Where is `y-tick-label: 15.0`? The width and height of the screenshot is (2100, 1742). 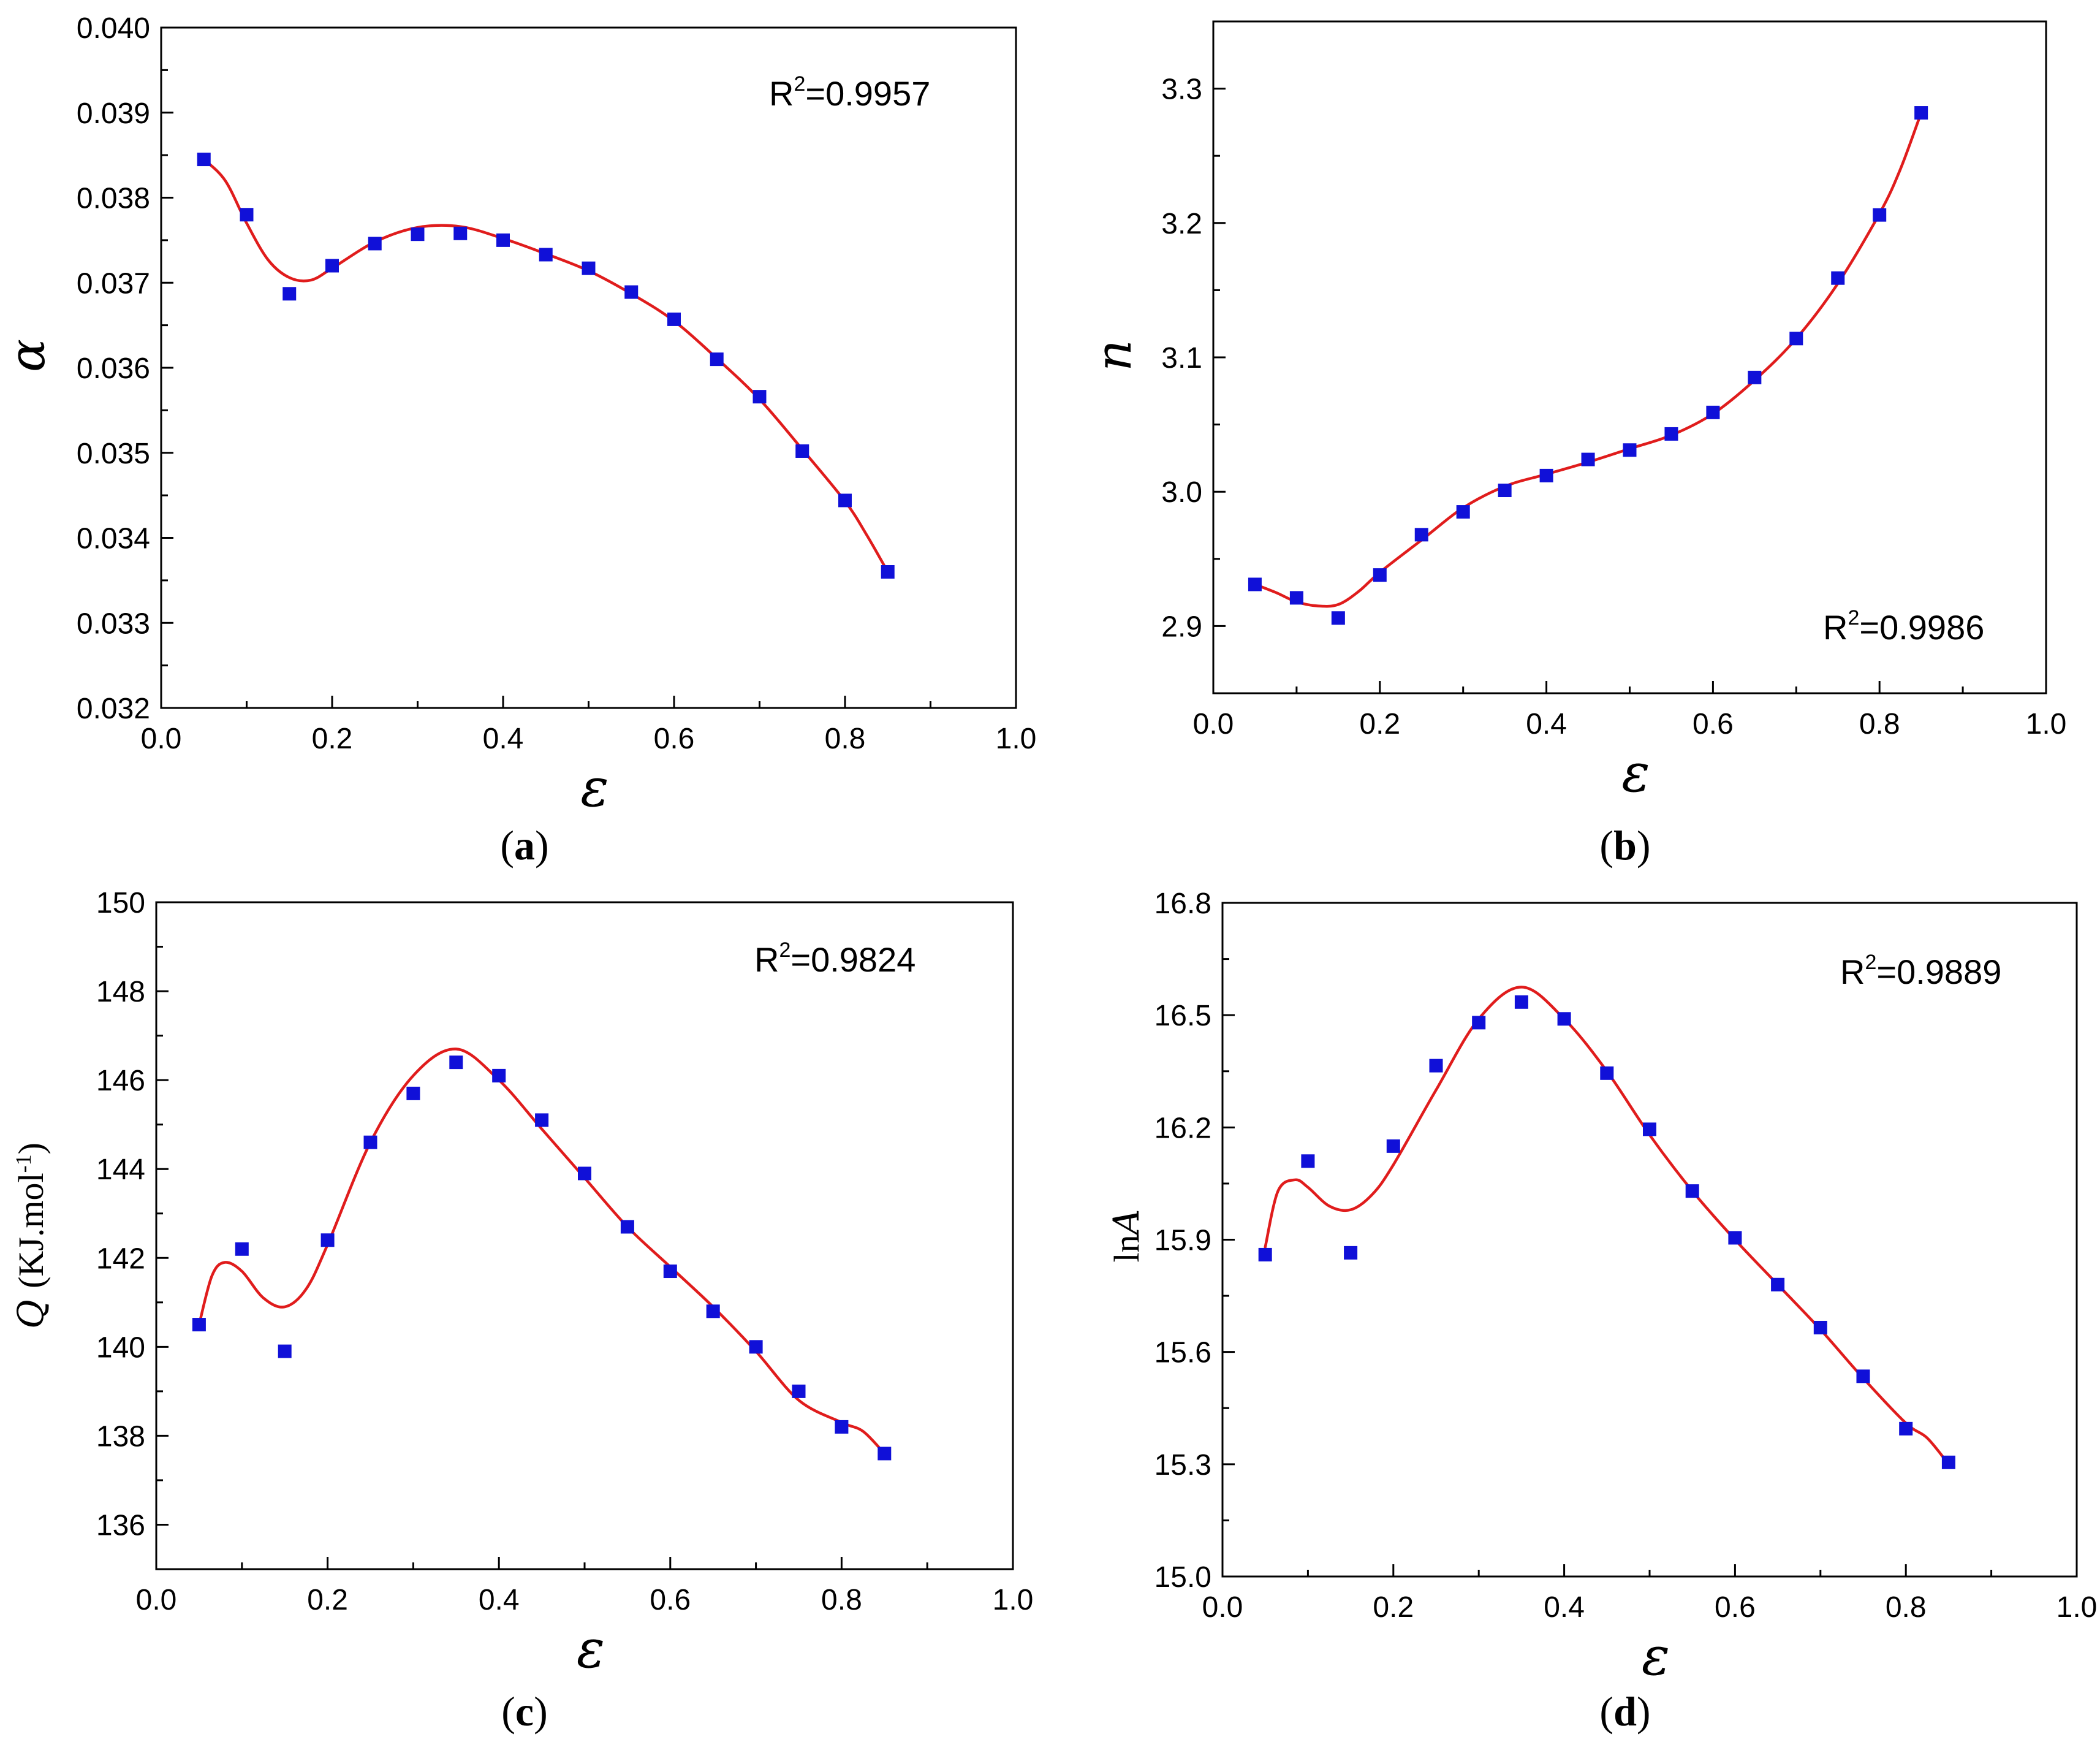 y-tick-label: 15.0 is located at coordinates (1182, 1577).